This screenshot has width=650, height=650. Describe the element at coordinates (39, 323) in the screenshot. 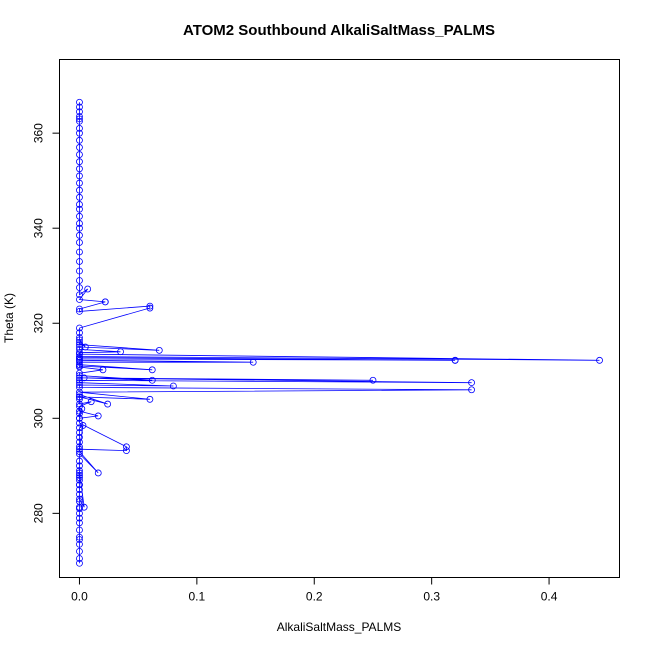

I see `y-tick-label: 320` at that location.